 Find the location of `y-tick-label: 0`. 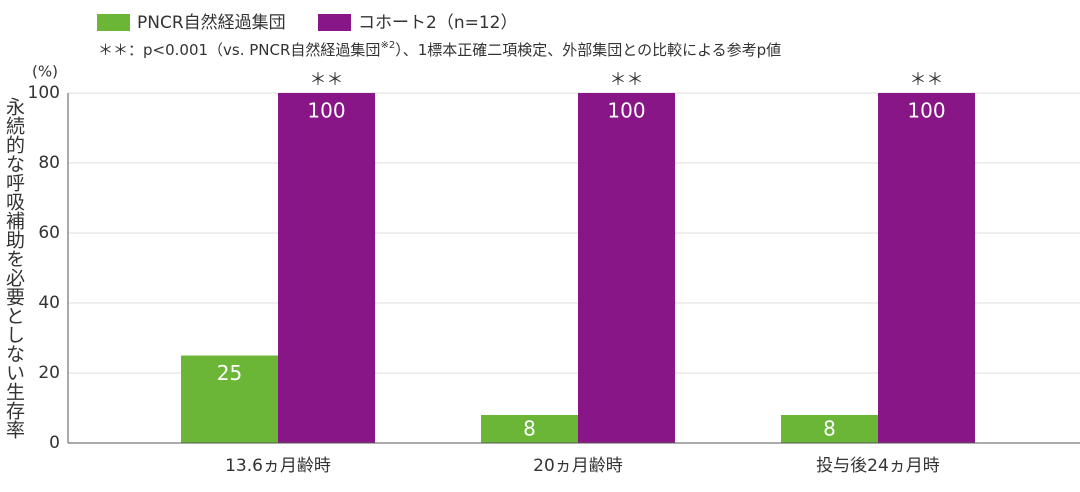

y-tick-label: 0 is located at coordinates (54, 443).